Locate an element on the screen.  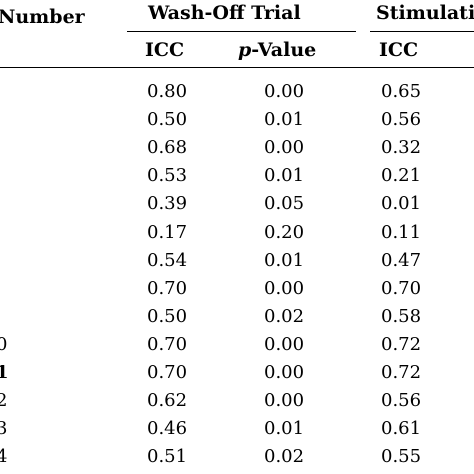
icc-stimulation-cell: 0.11 is located at coordinates (401, 232).